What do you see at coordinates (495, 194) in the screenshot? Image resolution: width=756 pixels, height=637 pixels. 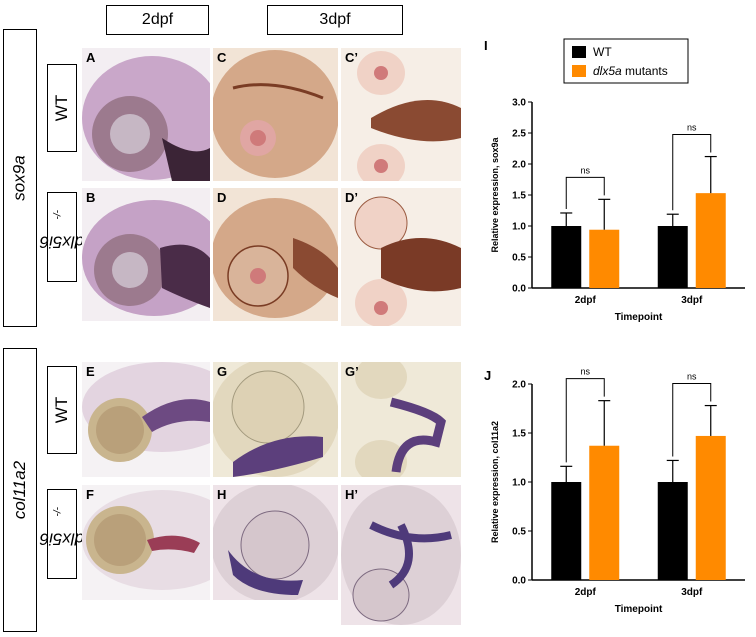 I see `y-axis-label: Relative expression, sox9a` at bounding box center [495, 194].